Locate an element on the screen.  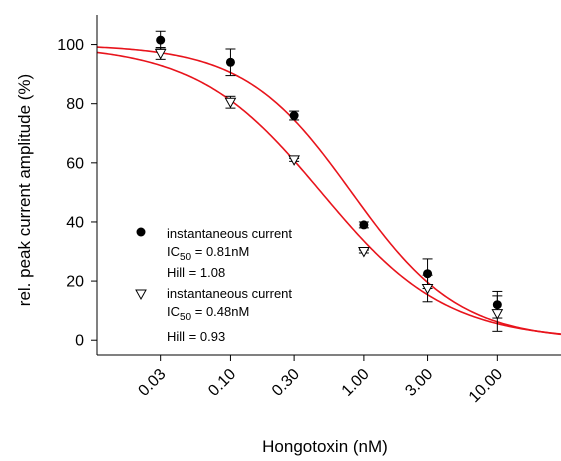
y-tick-label: 20 is located at coordinates (75, 282).